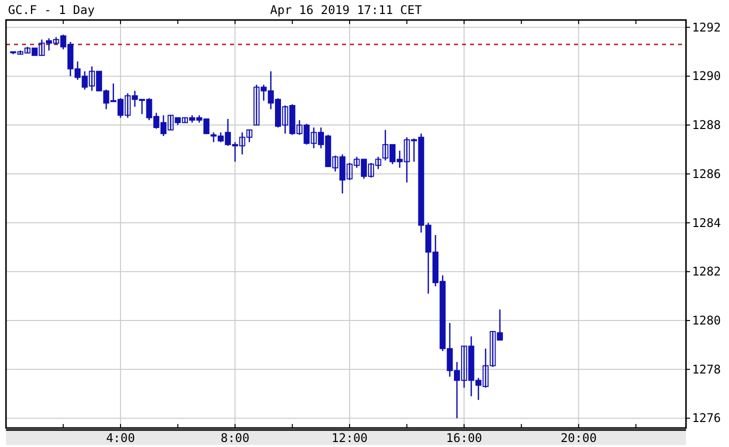  What do you see at coordinates (51, 10) in the screenshot?
I see `chart-title: GC.F - 1 Day` at bounding box center [51, 10].